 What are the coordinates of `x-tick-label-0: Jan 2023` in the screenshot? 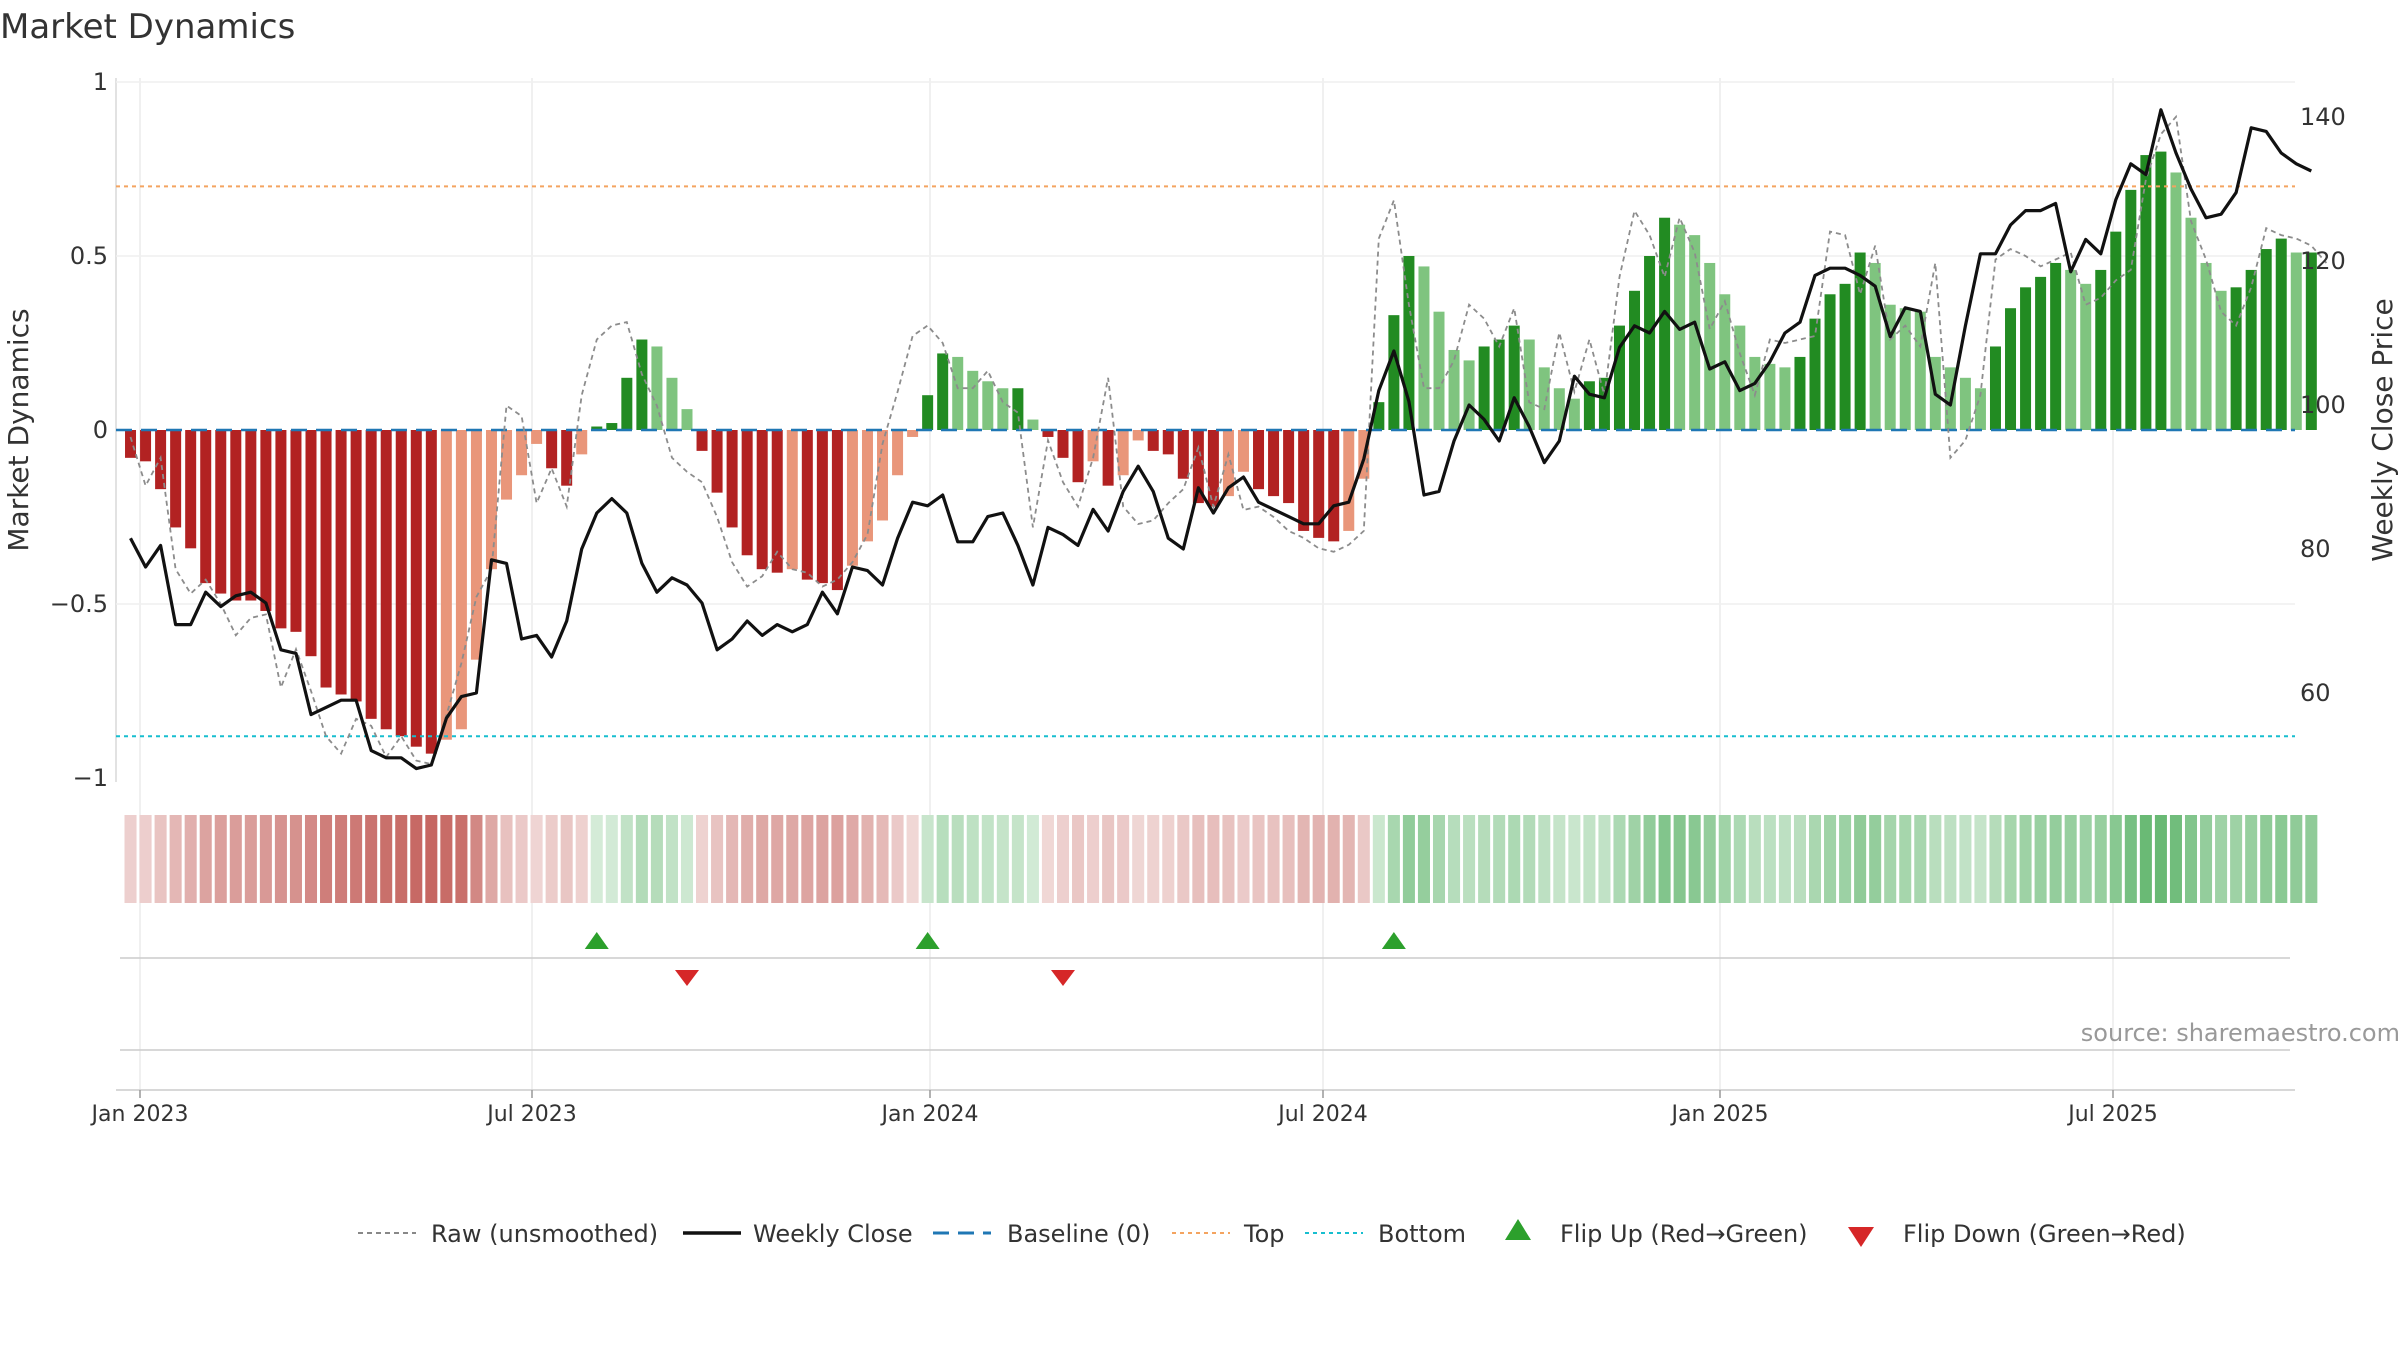 It's located at (139, 1114).